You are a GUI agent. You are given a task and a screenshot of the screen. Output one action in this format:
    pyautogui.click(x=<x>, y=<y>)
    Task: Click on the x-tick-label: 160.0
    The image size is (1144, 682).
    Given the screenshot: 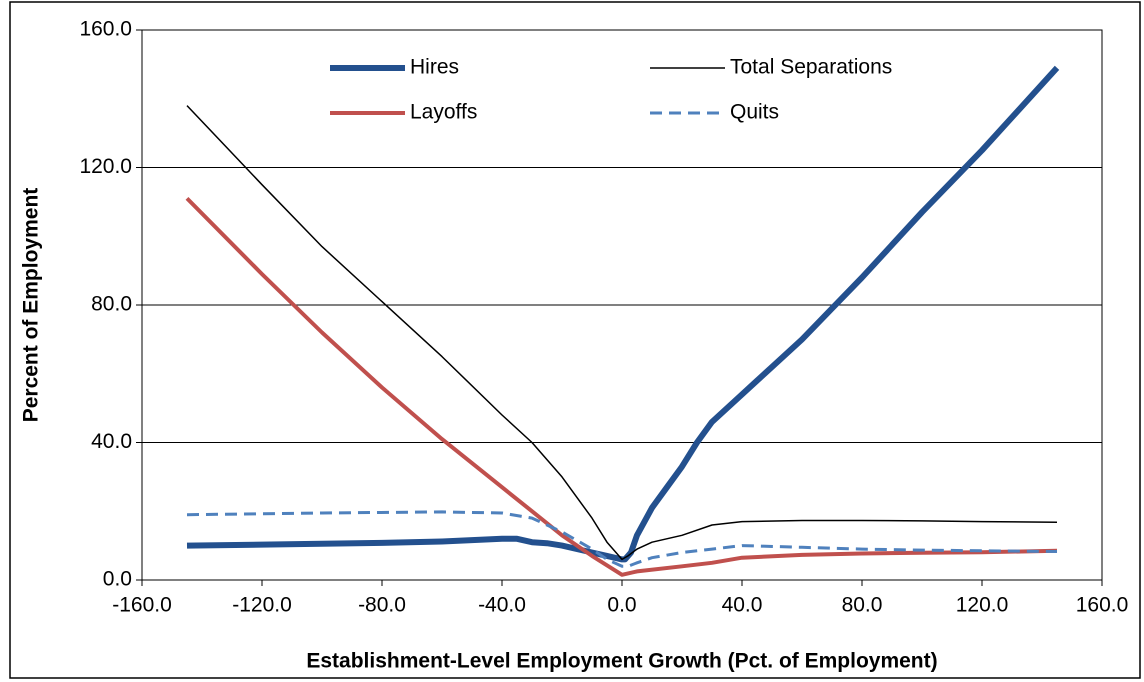 What is the action you would take?
    pyautogui.click(x=1102, y=605)
    